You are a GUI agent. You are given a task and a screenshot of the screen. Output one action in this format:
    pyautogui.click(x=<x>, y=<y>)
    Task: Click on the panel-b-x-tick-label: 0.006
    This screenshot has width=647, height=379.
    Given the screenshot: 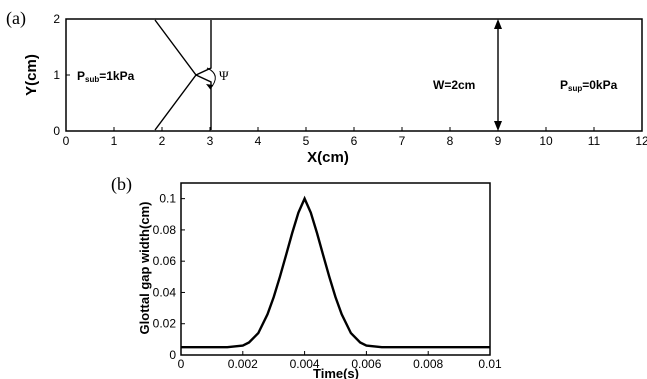 What is the action you would take?
    pyautogui.click(x=366, y=364)
    